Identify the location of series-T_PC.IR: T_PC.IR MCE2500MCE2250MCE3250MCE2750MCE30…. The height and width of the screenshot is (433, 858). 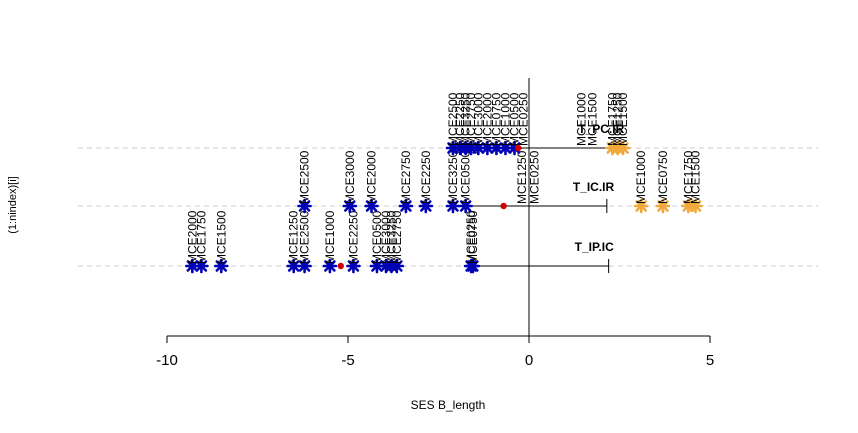
(538, 124).